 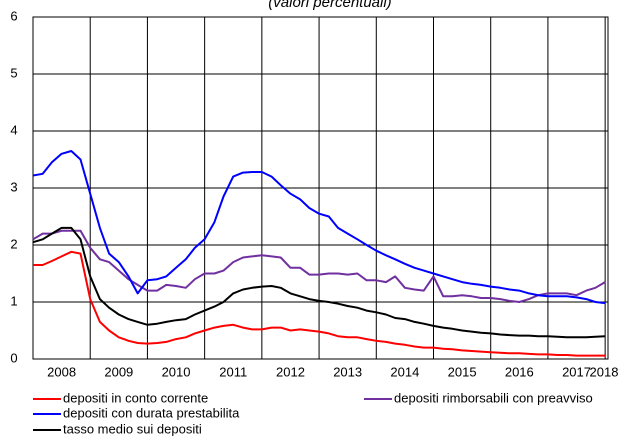 I want to click on x-tick-label: 2009, so click(x=118, y=371).